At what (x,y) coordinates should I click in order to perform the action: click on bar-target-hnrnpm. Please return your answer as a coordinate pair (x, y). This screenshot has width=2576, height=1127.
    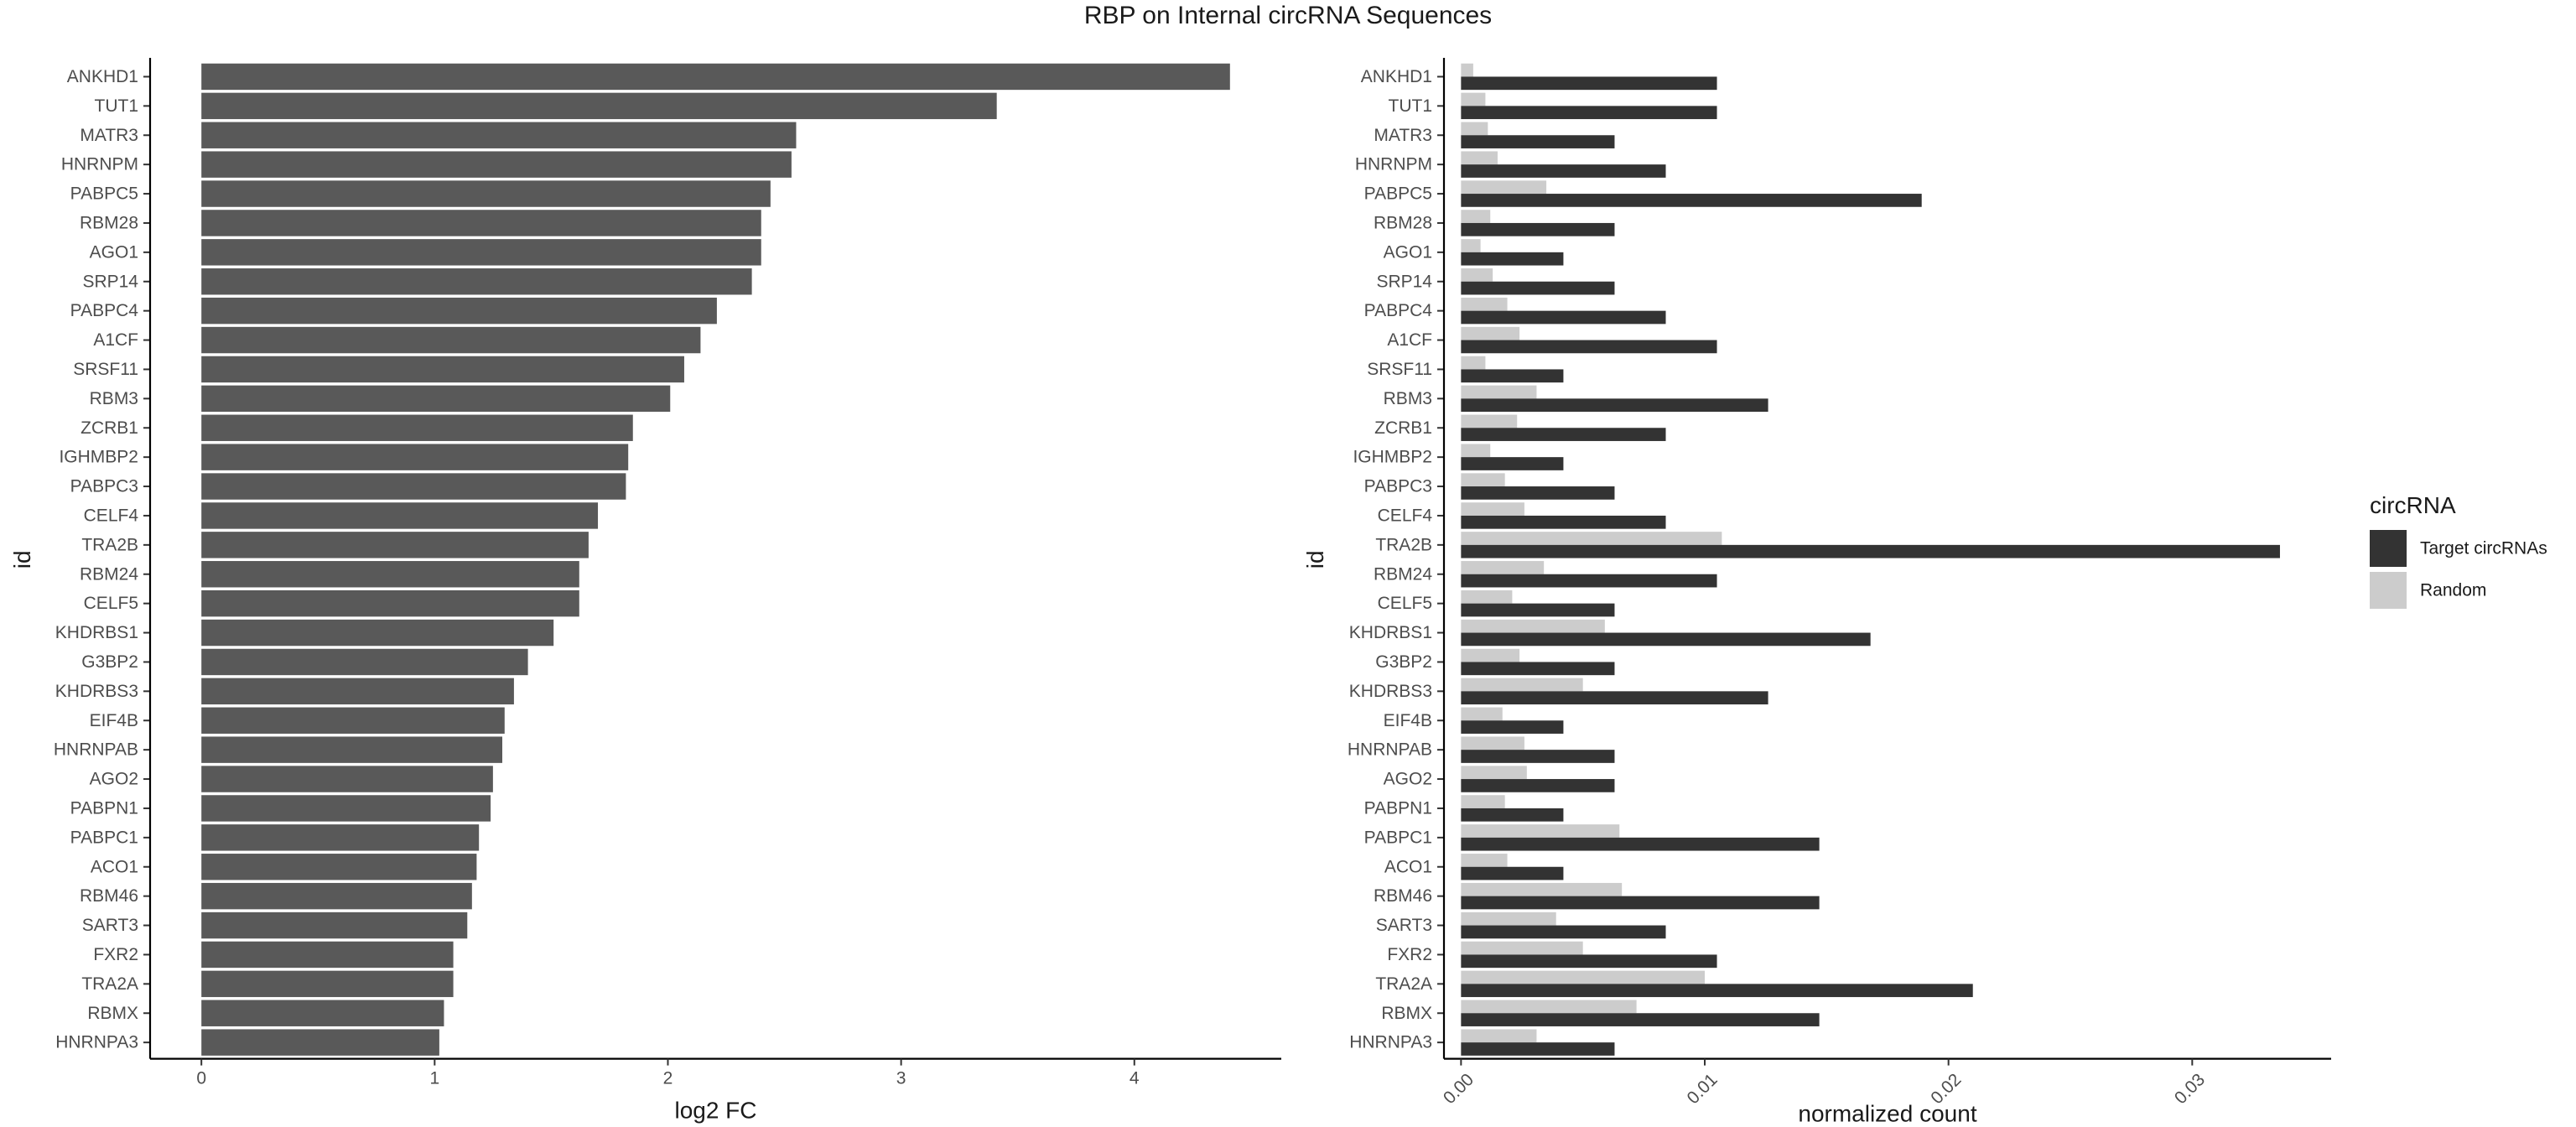
    Looking at the image, I should click on (1563, 171).